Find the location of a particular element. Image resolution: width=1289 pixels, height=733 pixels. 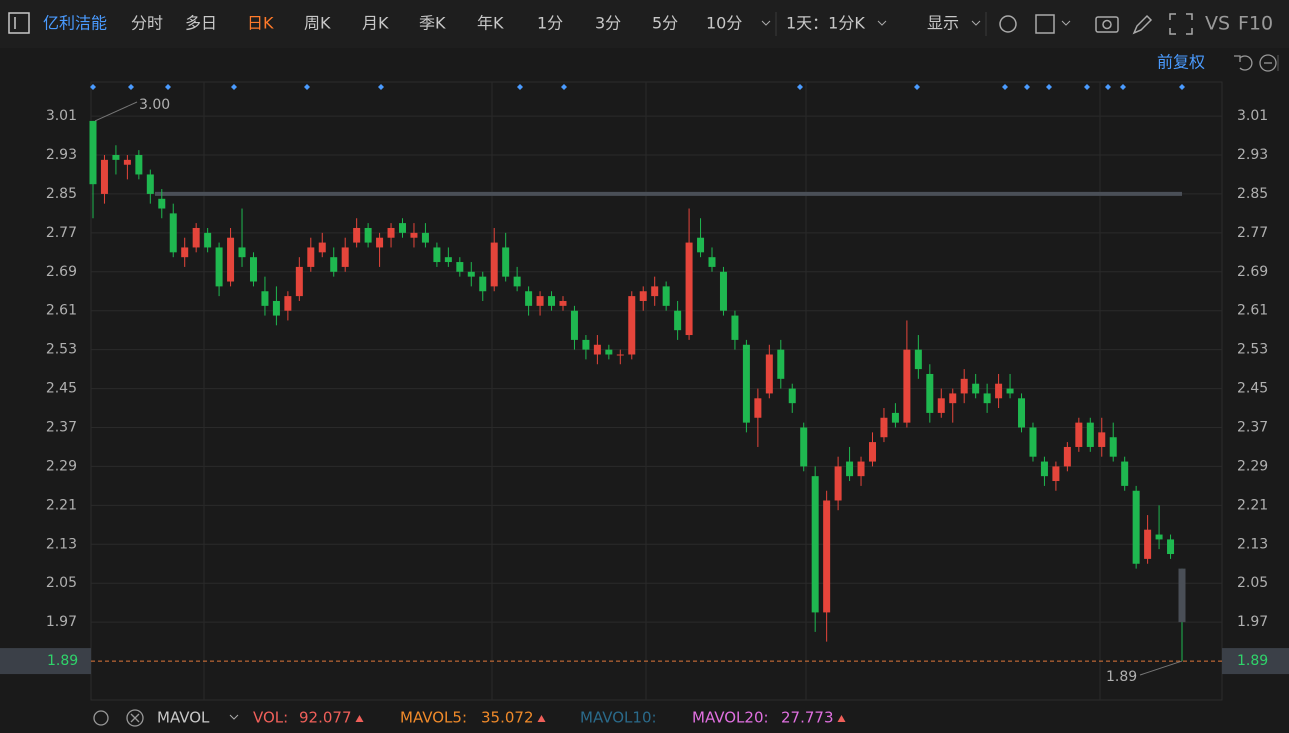

indicator-close is located at coordinates (135, 718).